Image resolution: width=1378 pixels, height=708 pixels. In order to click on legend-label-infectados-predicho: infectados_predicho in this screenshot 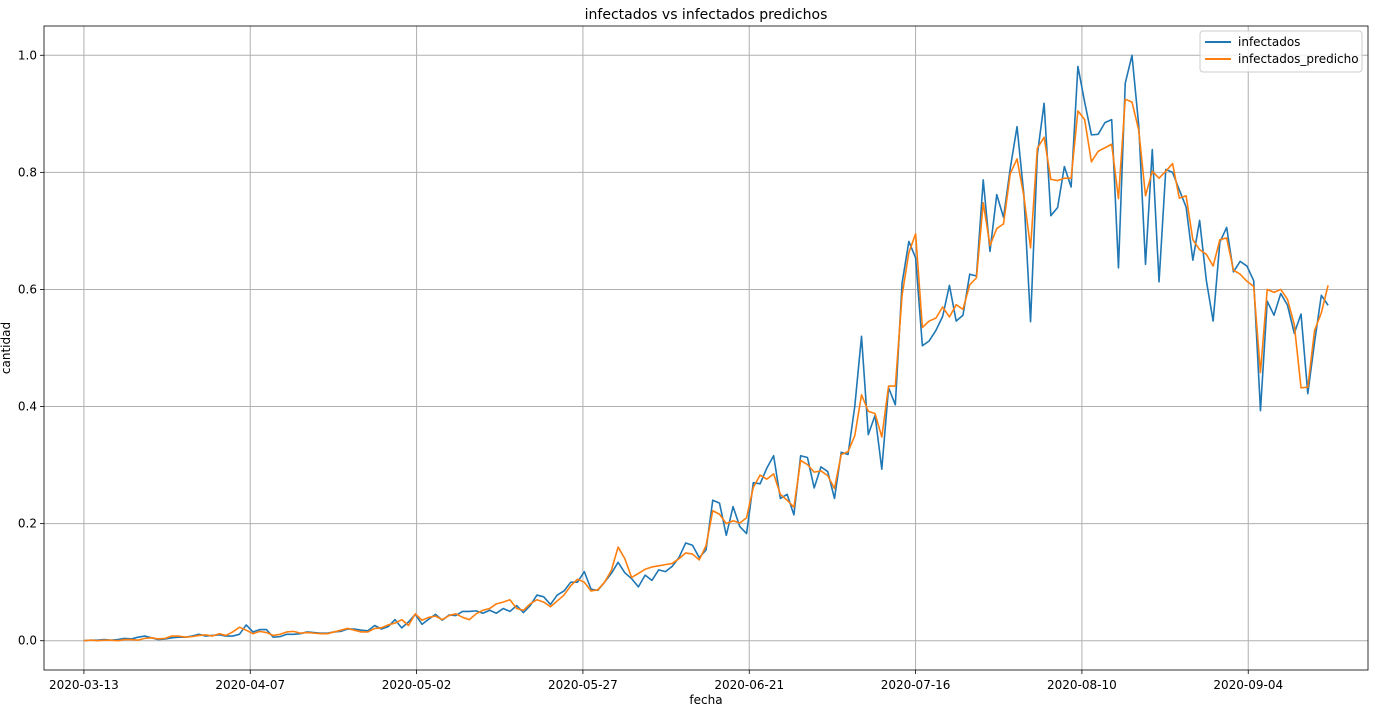, I will do `click(1298, 59)`.